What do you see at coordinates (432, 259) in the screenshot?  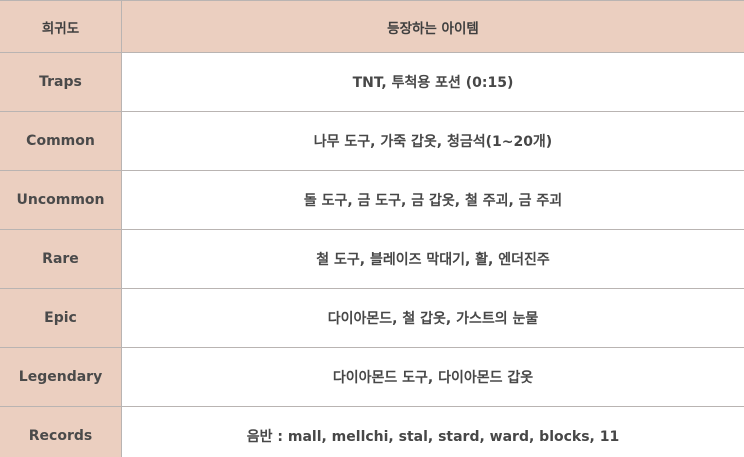 I see `items-cell: 철 도구, 블레이즈 막대기, 활, 엔더진주` at bounding box center [432, 259].